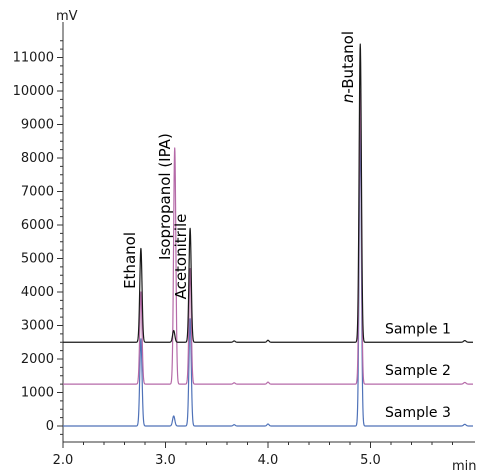 This screenshot has height=475, width=482. I want to click on y-tick-label: 8000, so click(37, 158).